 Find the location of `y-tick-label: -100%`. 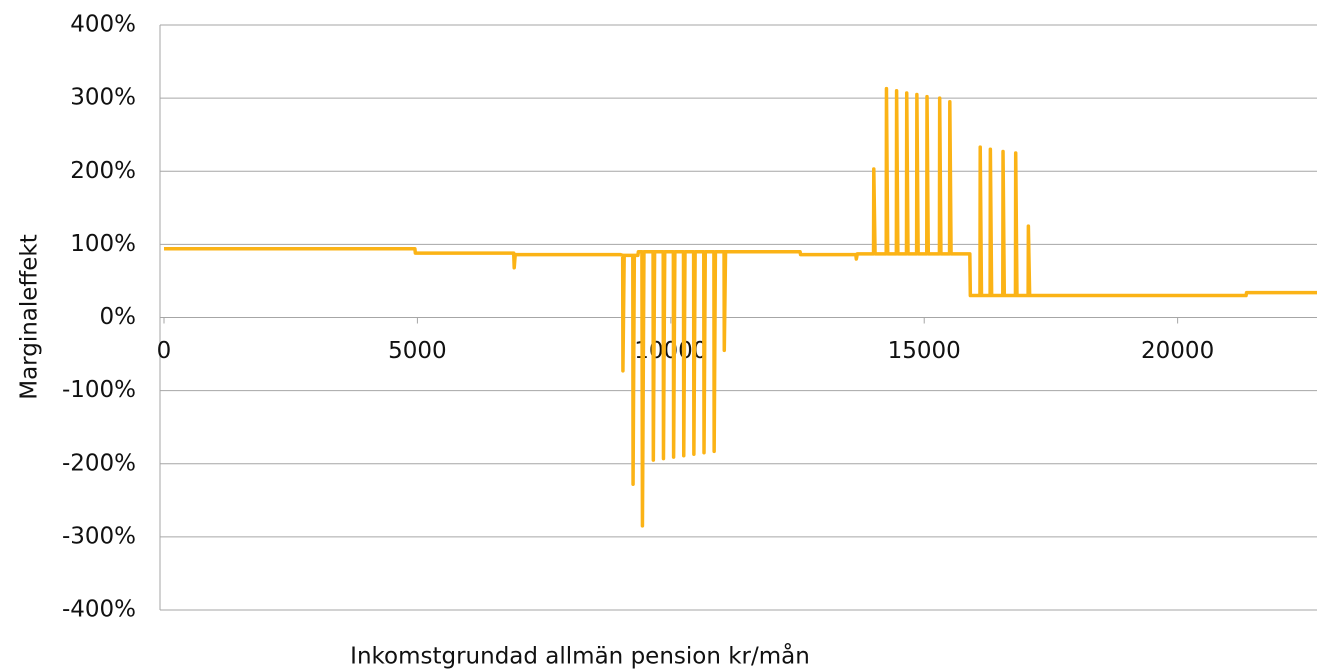

y-tick-label: -100% is located at coordinates (99, 390).